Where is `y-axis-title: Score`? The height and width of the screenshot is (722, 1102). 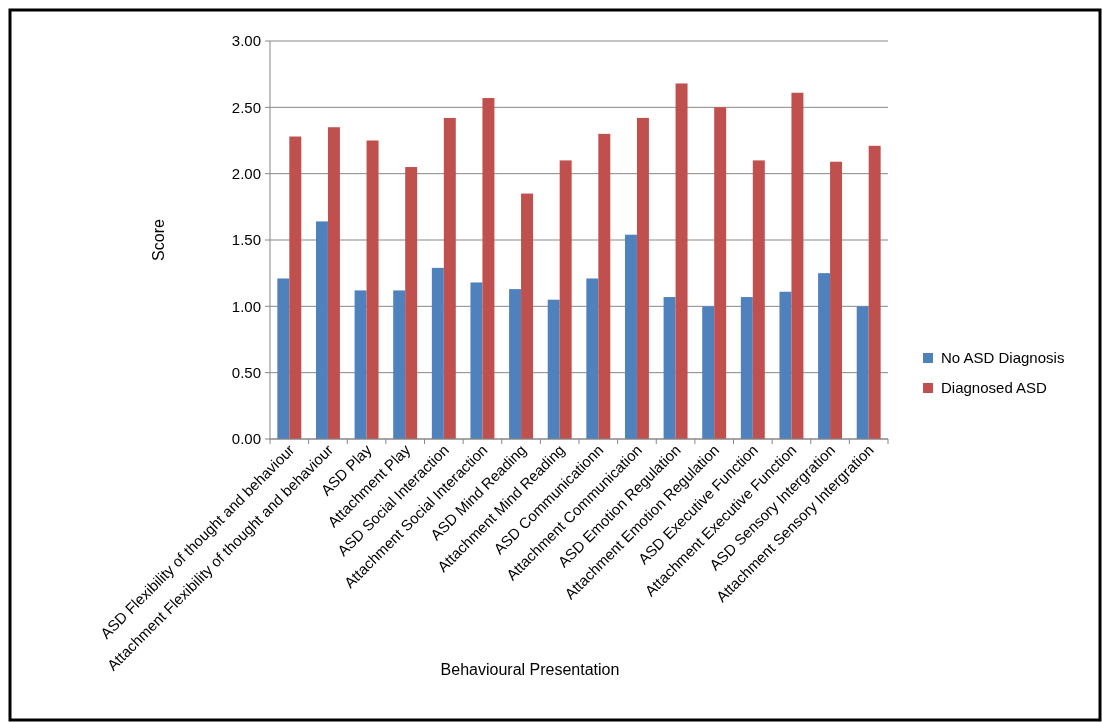 y-axis-title: Score is located at coordinates (158, 240).